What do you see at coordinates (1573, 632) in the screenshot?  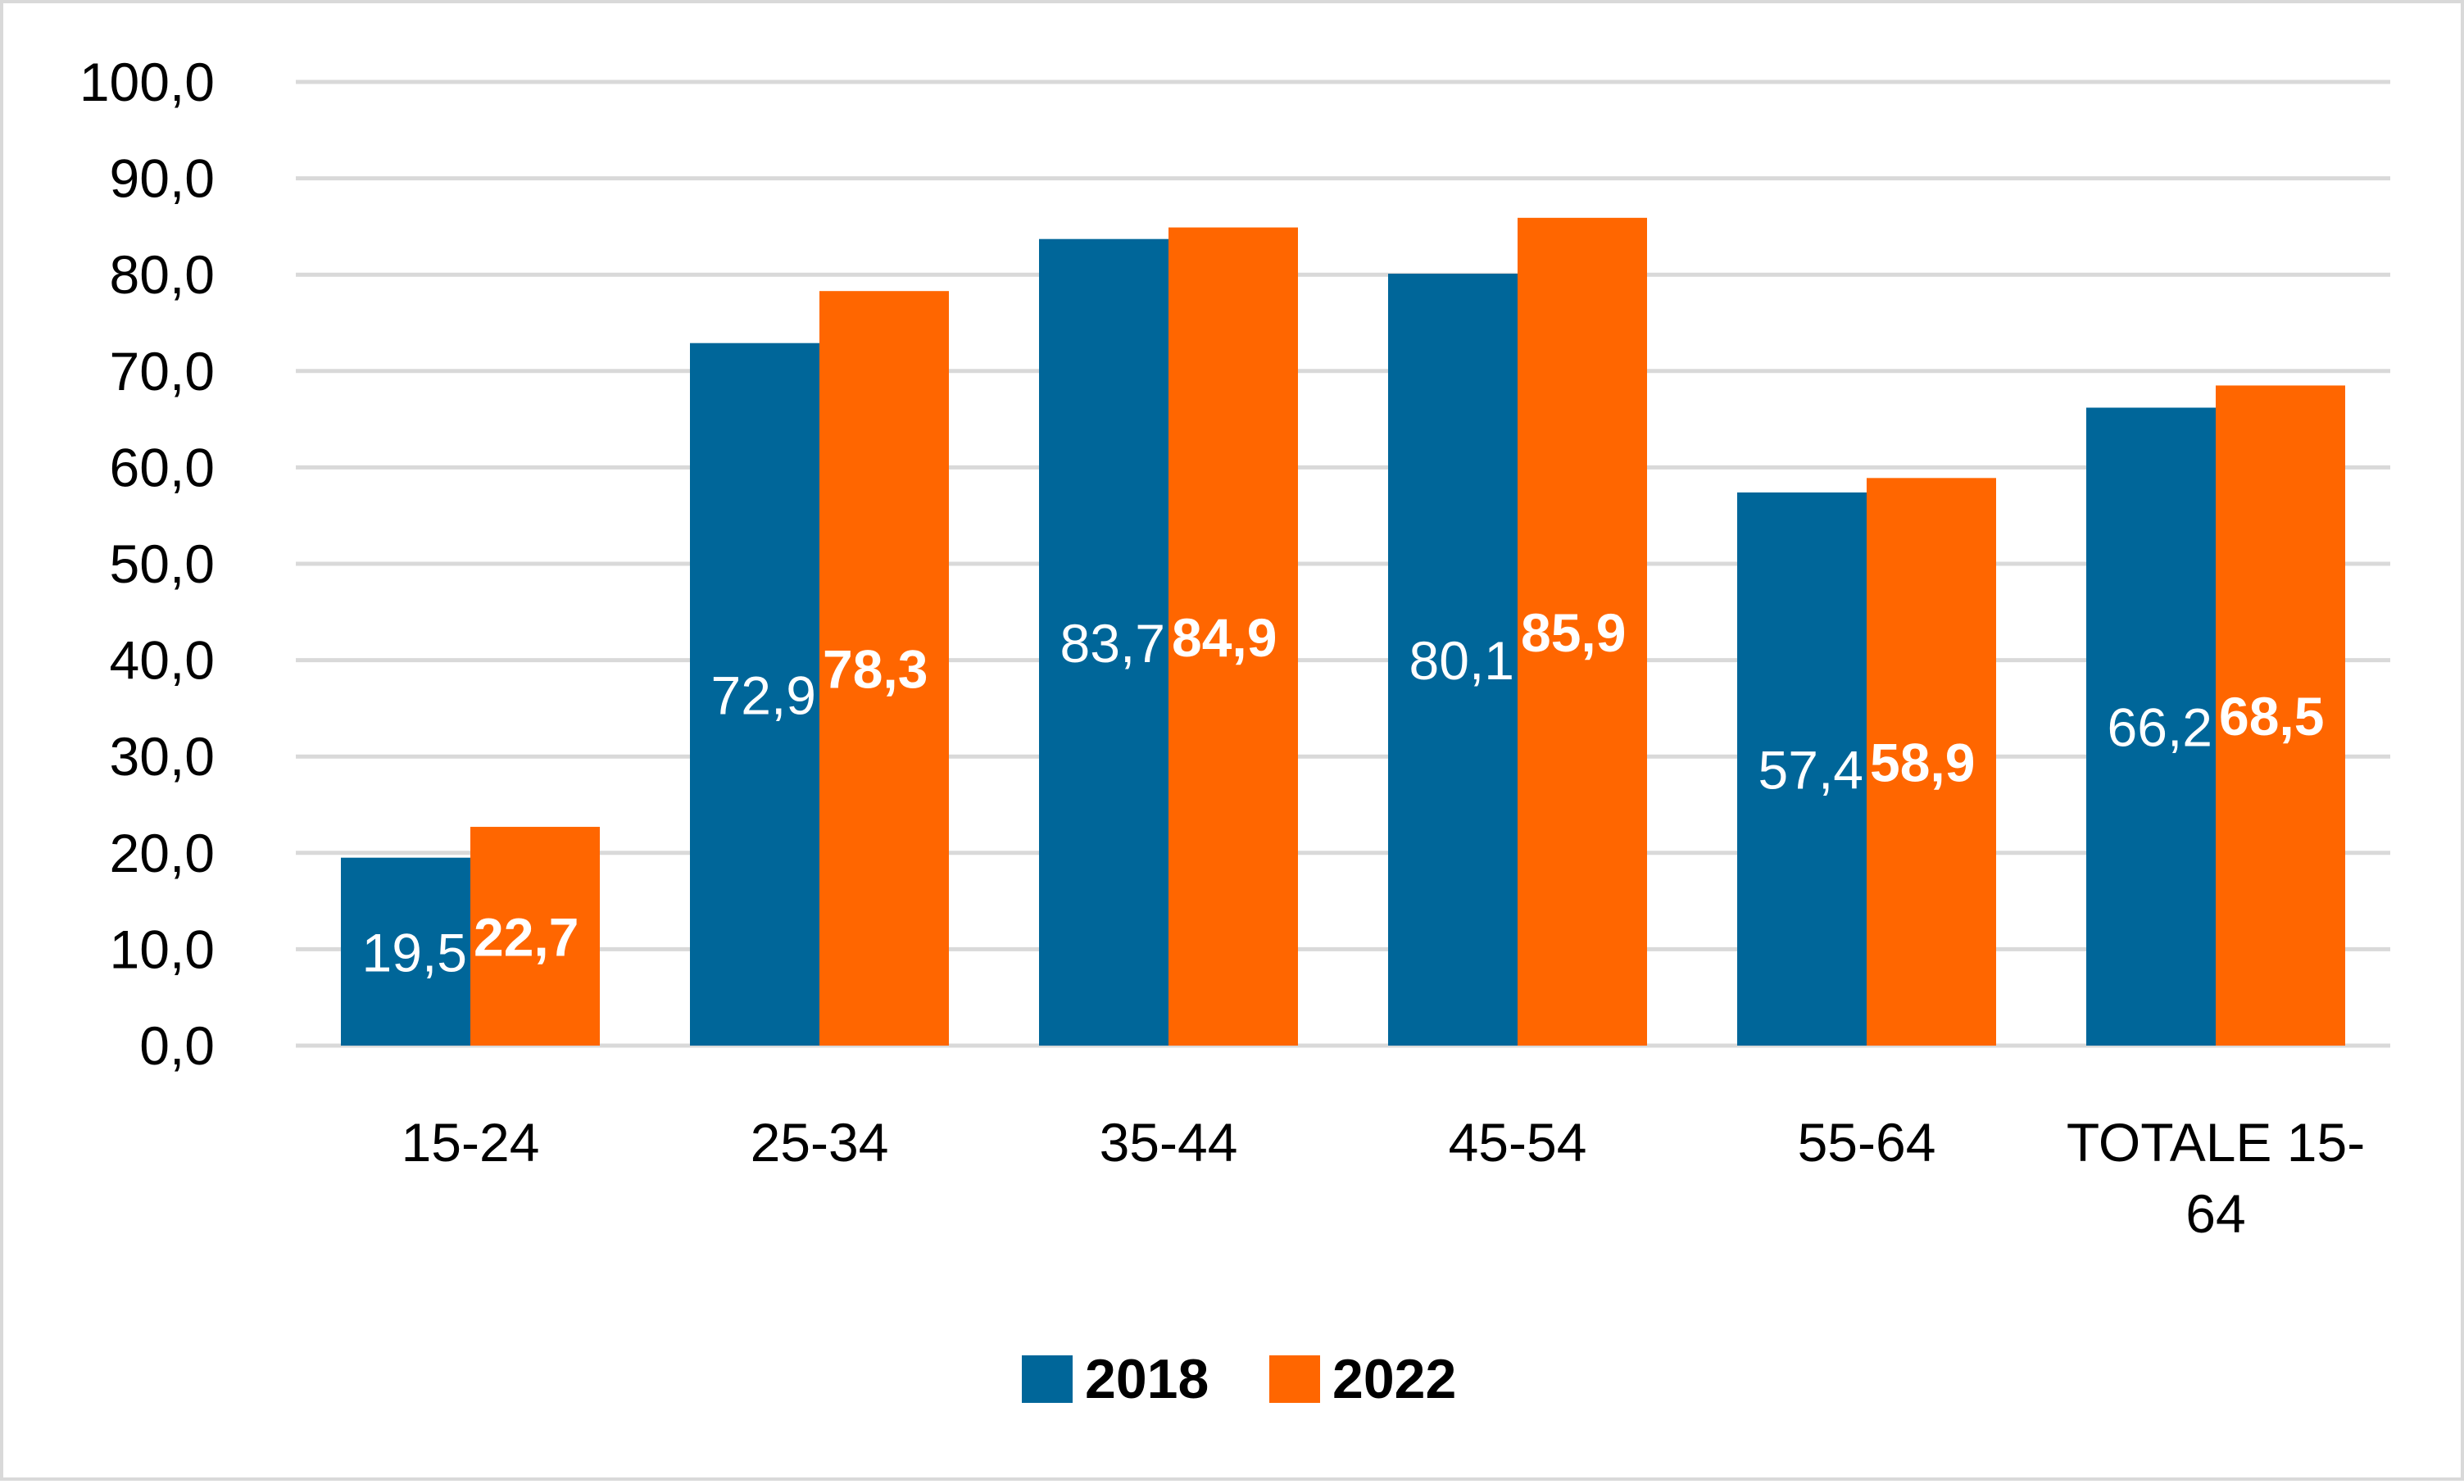 I see `data-label-2022: 85,9` at bounding box center [1573, 632].